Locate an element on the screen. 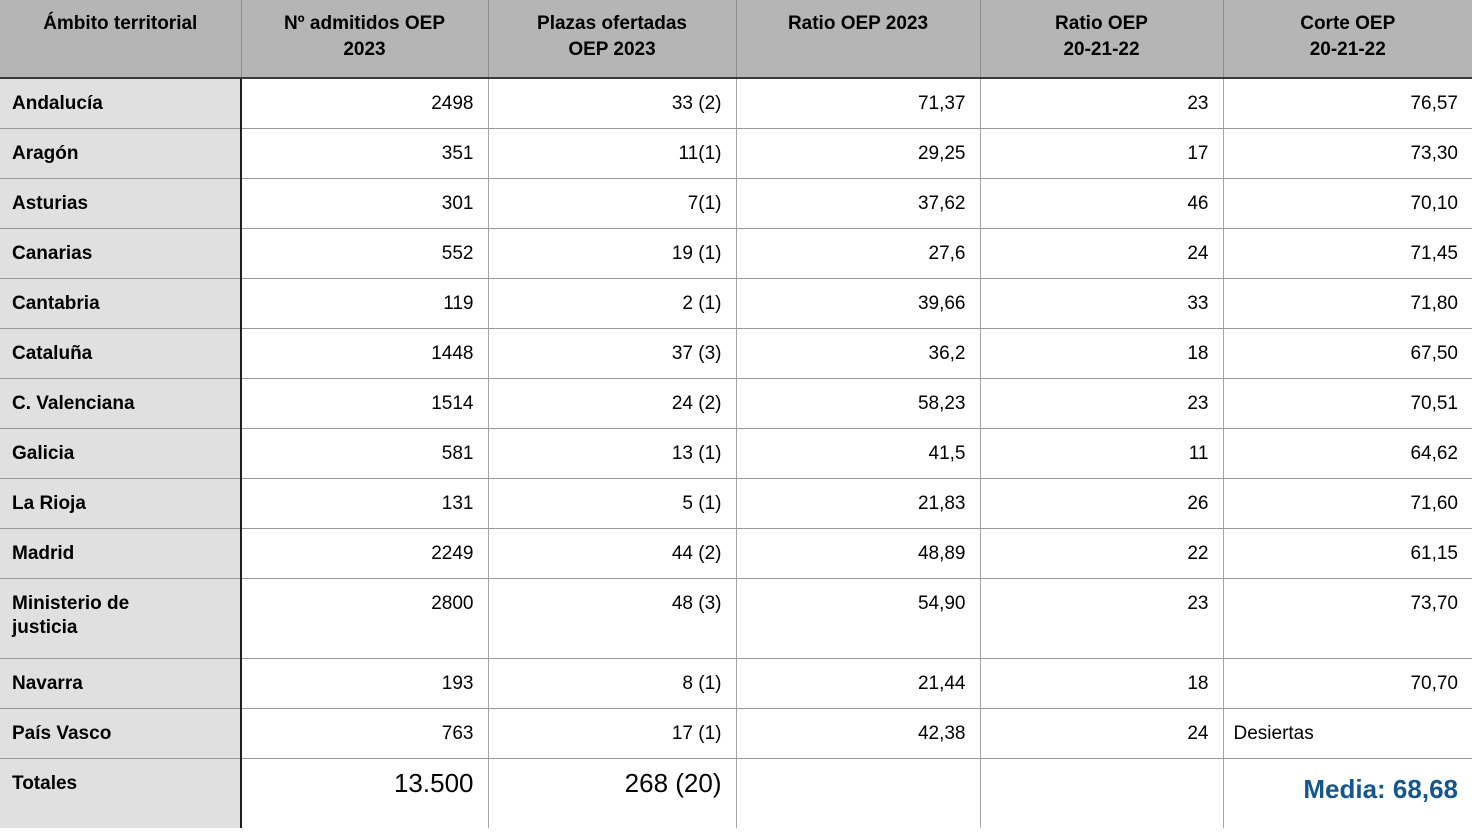 The image size is (1472, 832). table-row-la-rioja: La Rioja 131 5 (1) 21,83 26 71,60 is located at coordinates (736, 503).